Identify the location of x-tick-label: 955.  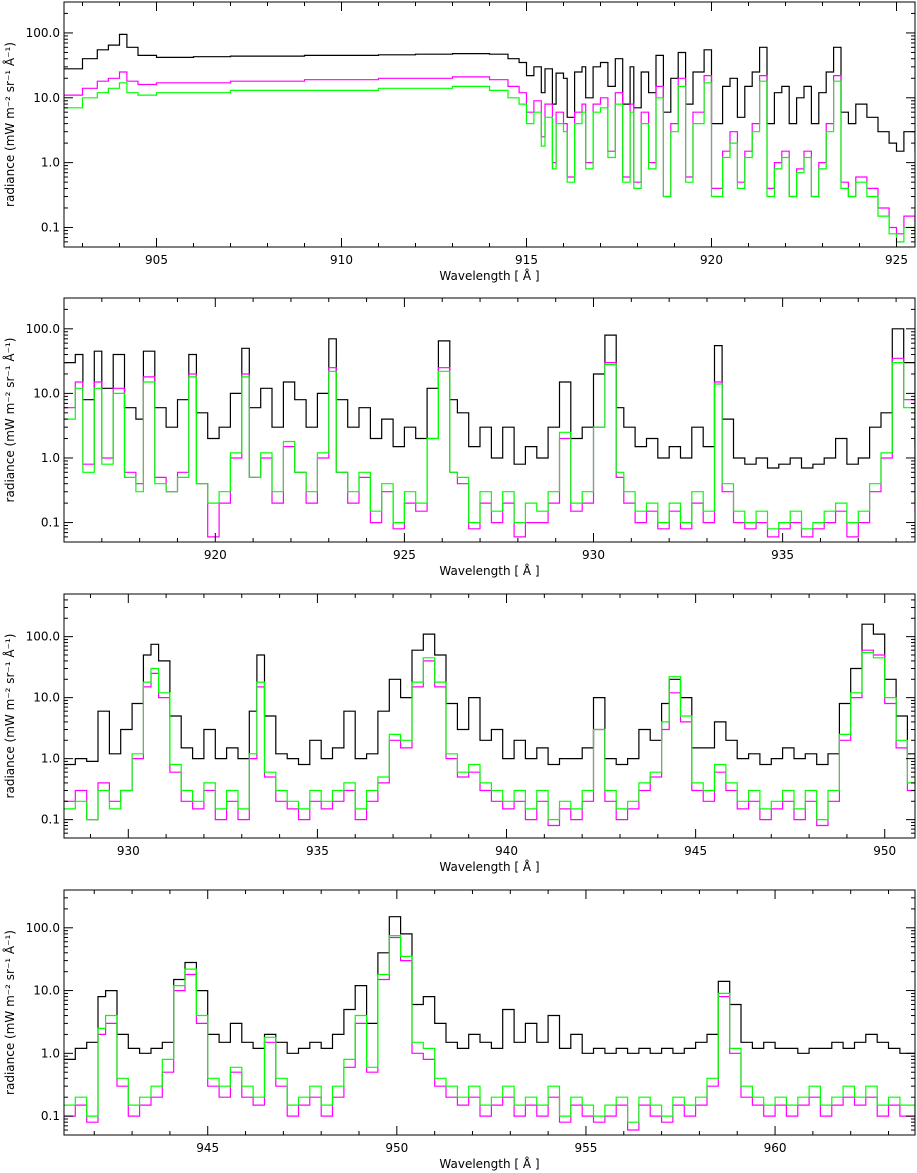
(585, 1148).